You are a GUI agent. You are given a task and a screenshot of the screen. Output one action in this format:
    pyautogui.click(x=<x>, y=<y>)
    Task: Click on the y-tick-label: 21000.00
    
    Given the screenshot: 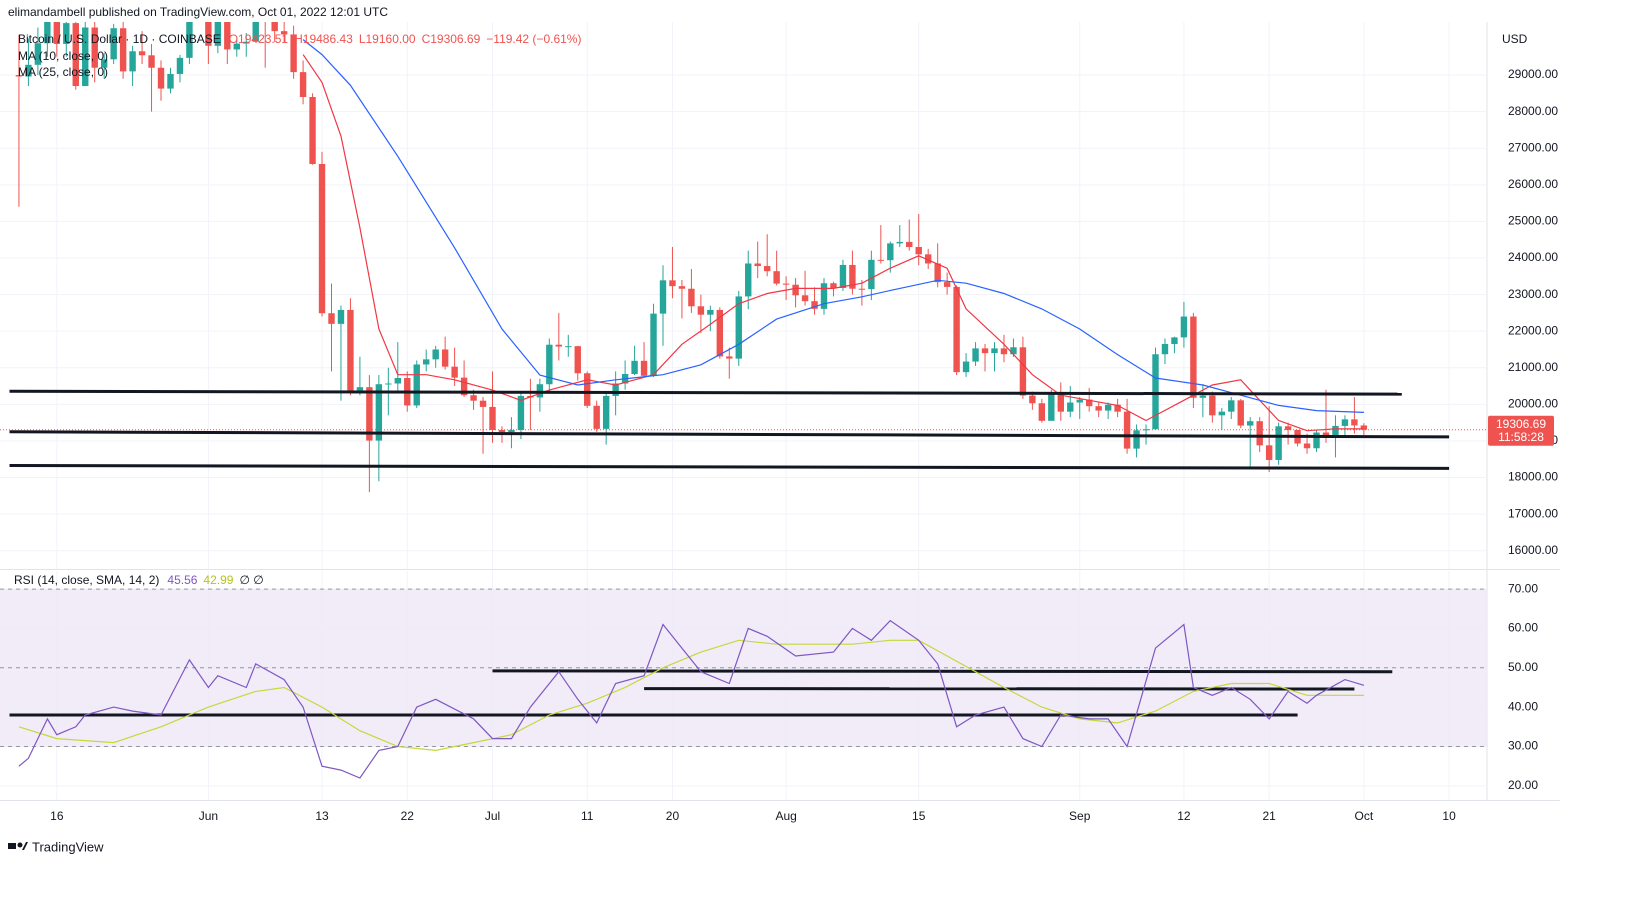 What is the action you would take?
    pyautogui.click(x=1533, y=367)
    